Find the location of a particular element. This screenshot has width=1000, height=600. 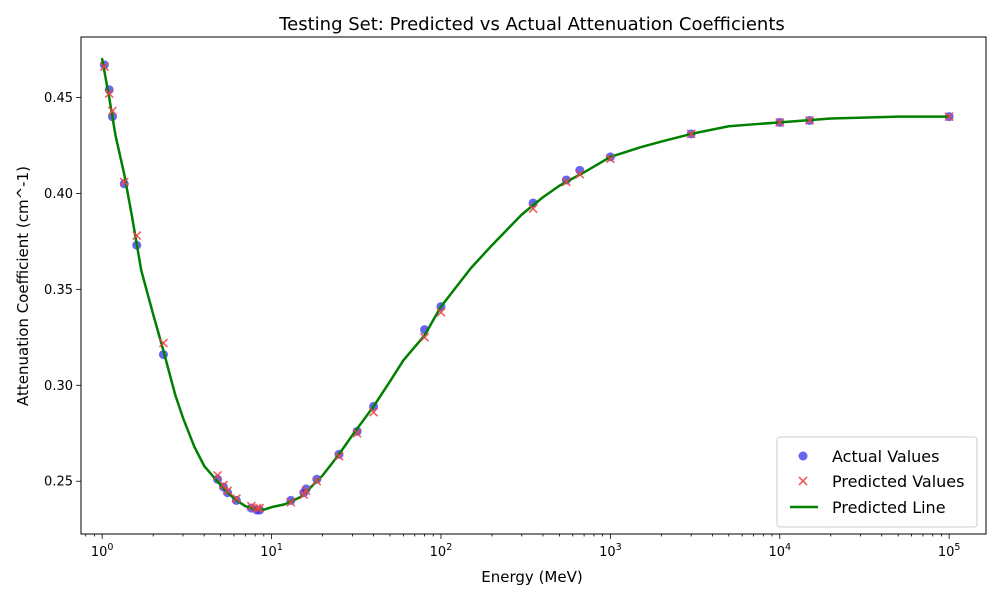

x-axis: 10⁰ 10¹ 10² 10³ 10⁴ 10⁵ is located at coordinates (523, 547).